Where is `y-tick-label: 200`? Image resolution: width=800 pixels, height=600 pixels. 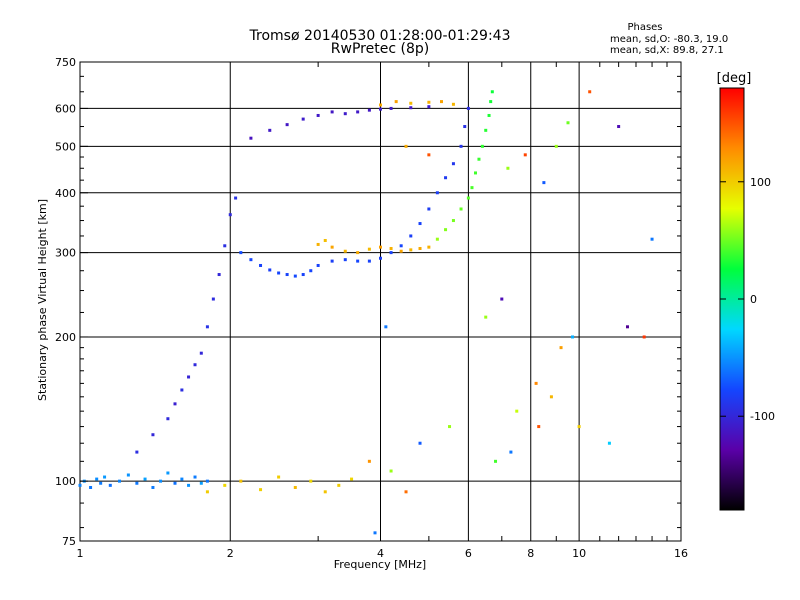
y-tick-label: 200 is located at coordinates (65, 337).